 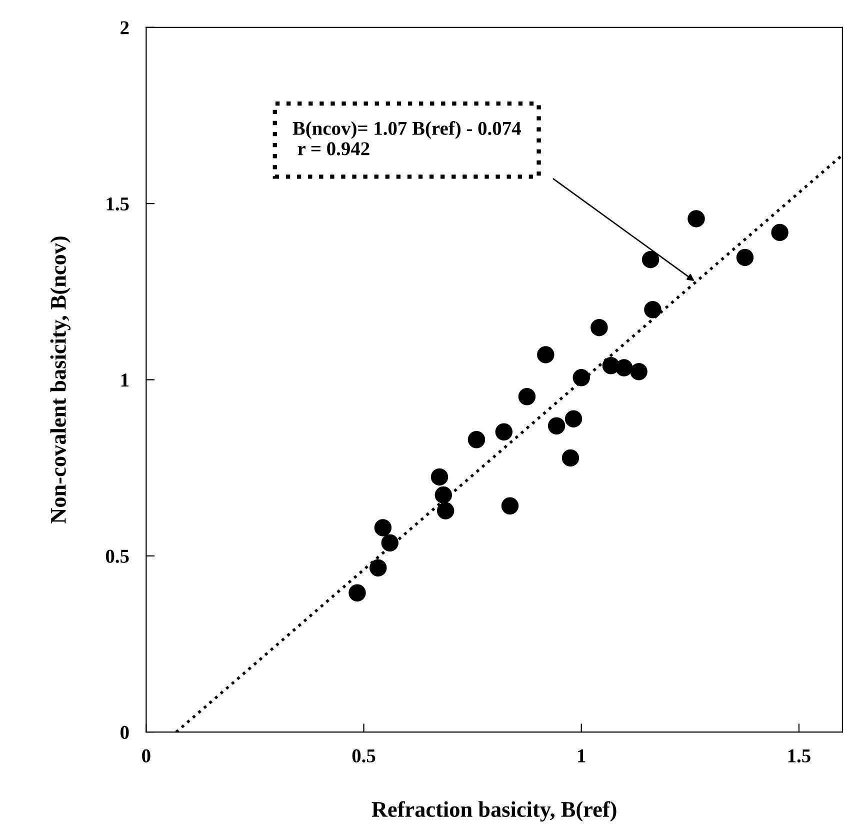 What do you see at coordinates (125, 380) in the screenshot?
I see `y-tick-label: 1` at bounding box center [125, 380].